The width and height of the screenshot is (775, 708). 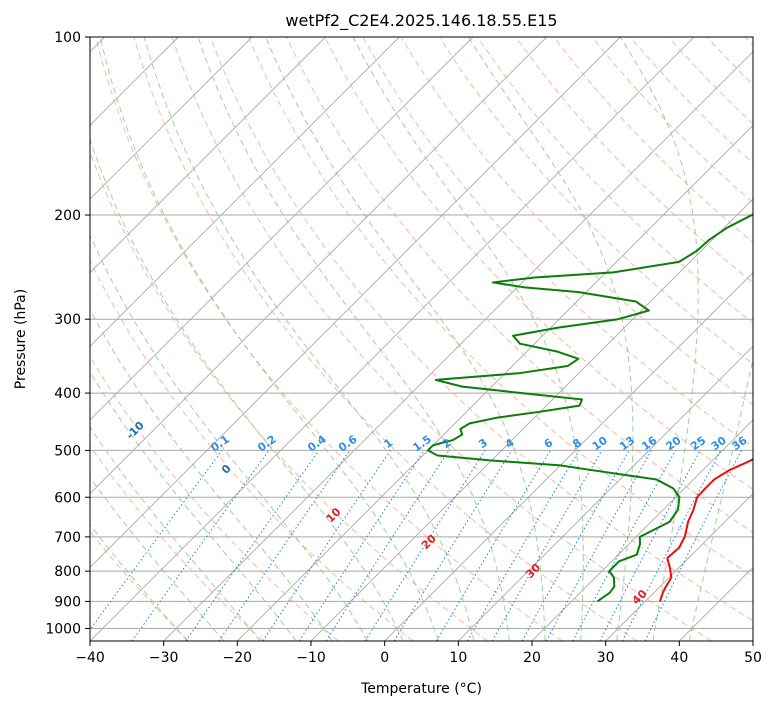 I want to click on x-tick-label: −40, so click(x=90, y=658).